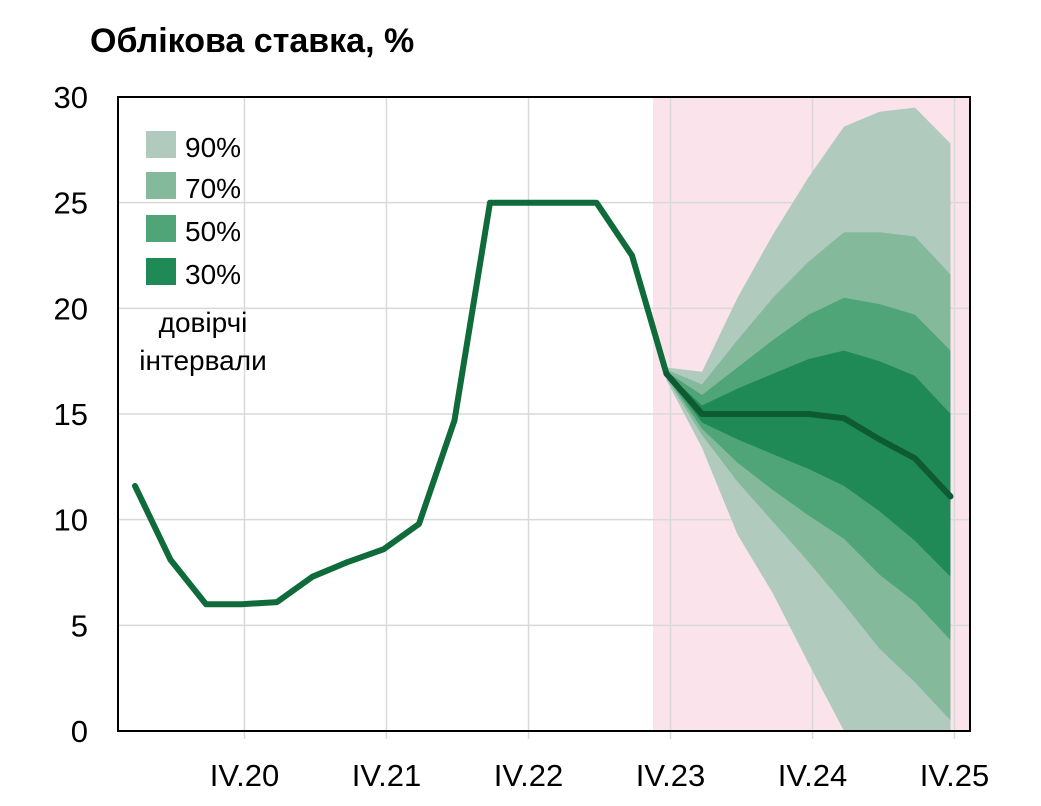 The width and height of the screenshot is (1041, 806). I want to click on legend-note: довірчі, so click(203, 322).